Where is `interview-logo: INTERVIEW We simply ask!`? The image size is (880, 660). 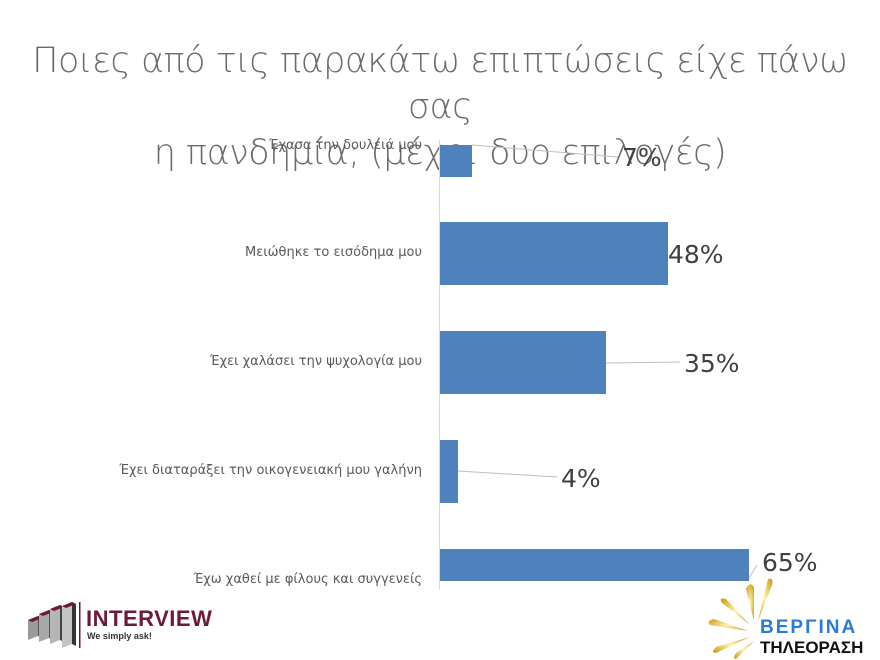 interview-logo: INTERVIEW We simply ask! is located at coordinates (126, 625).